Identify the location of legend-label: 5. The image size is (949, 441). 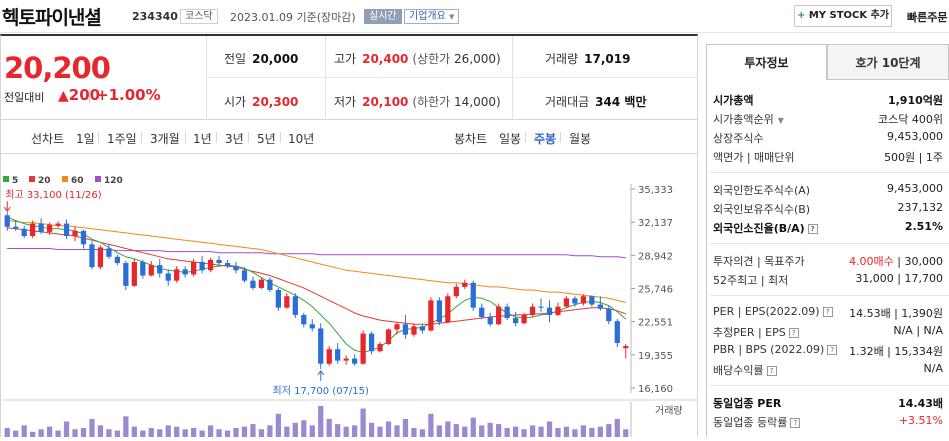
(15, 181).